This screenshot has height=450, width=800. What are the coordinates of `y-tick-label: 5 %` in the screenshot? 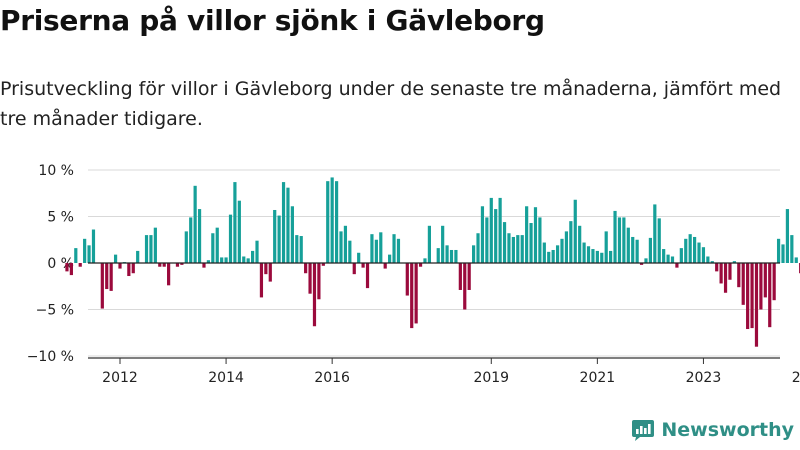 It's located at (60, 218).